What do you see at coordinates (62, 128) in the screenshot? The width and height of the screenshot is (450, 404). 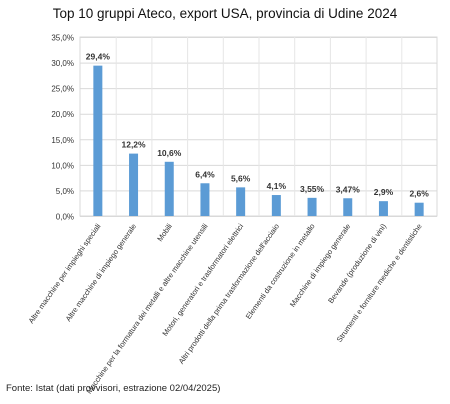 I see `y-axis-ticks: 0,0% 5,0% 10,0% 15,0% 20,0% 25,0% 30,0% 35,0%` at bounding box center [62, 128].